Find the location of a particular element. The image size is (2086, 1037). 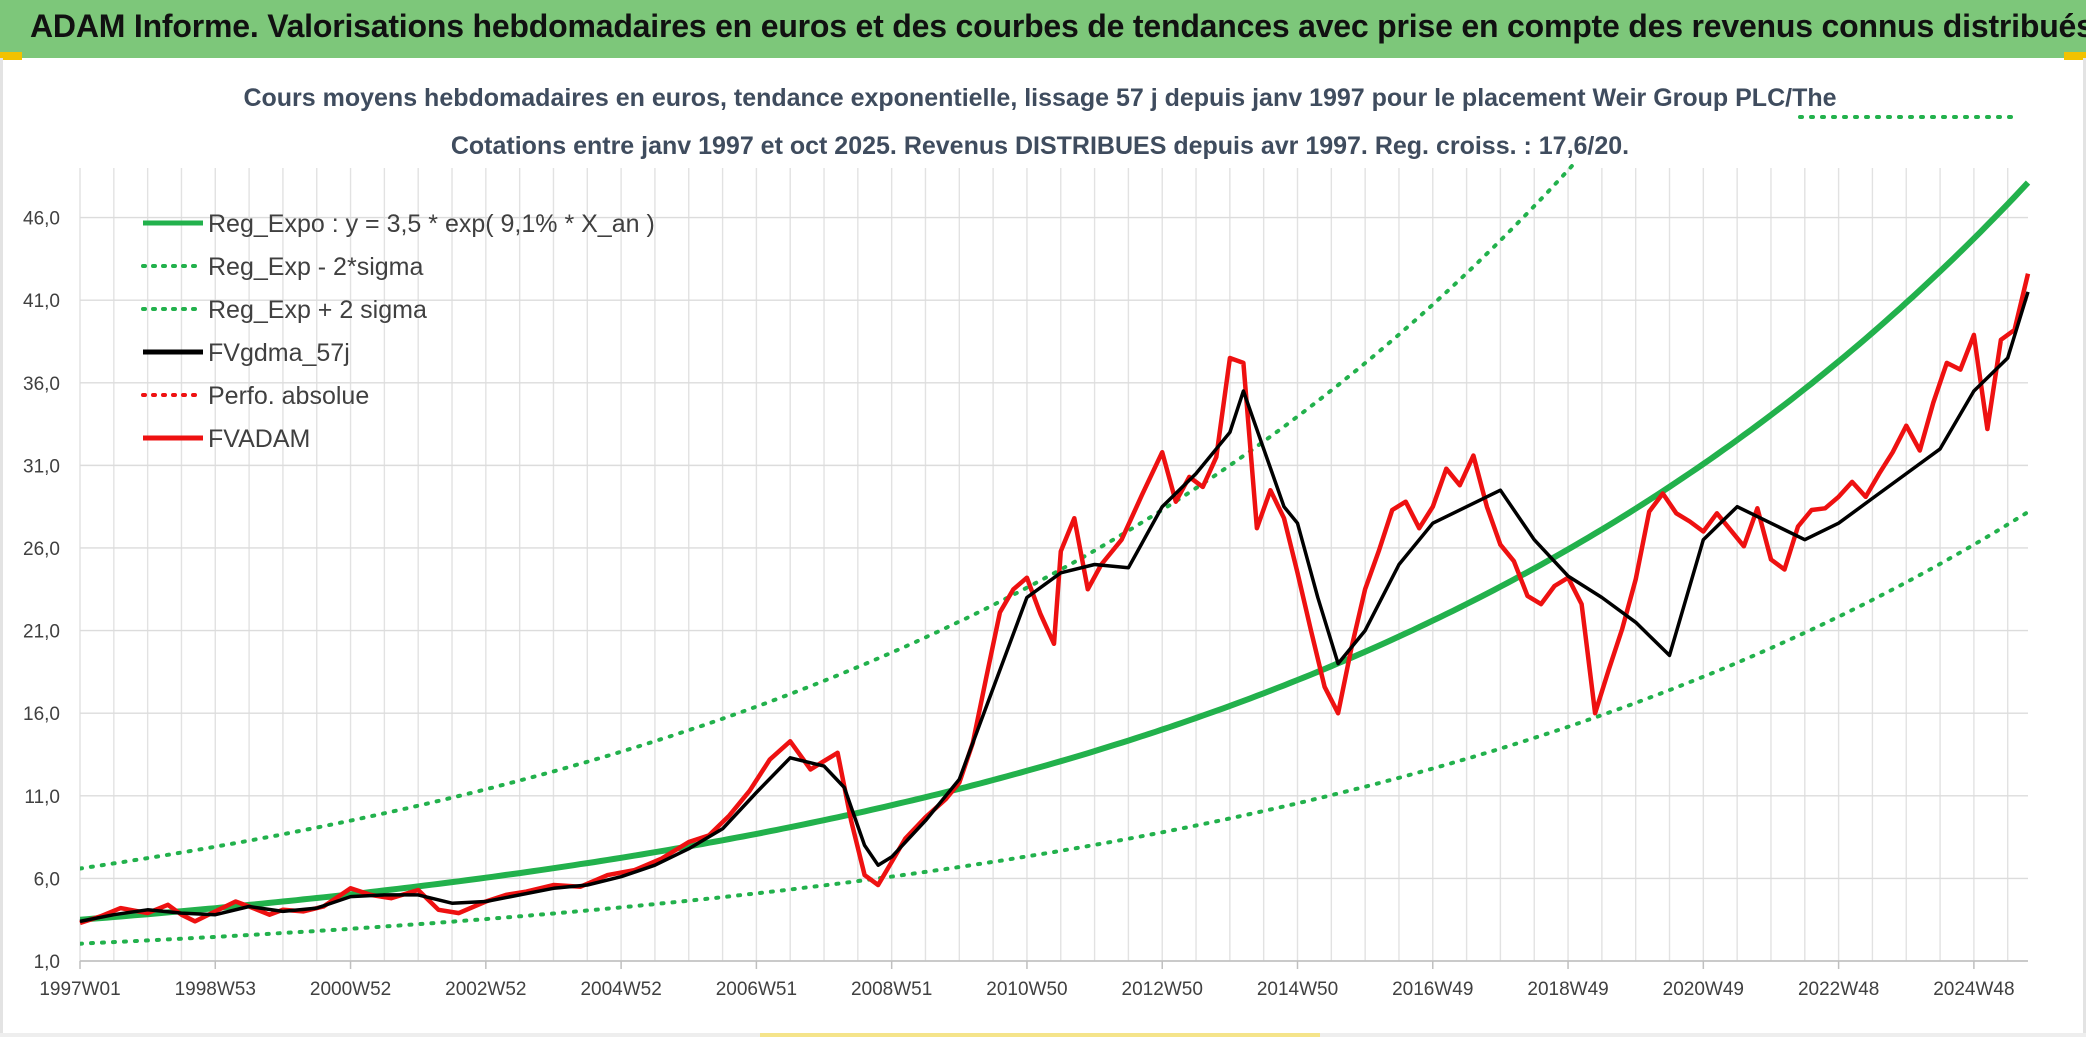

legend-label: FVADAM is located at coordinates (259, 439).